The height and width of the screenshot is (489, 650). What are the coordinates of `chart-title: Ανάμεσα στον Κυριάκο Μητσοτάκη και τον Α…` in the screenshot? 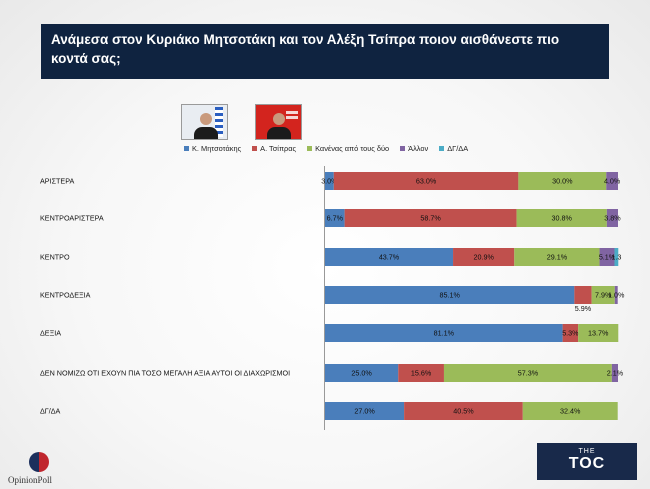 It's located at (305, 49).